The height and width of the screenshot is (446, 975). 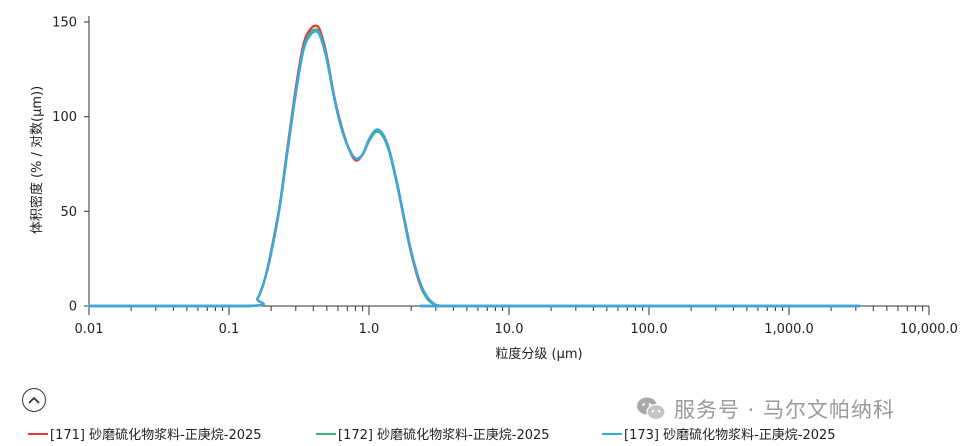 What do you see at coordinates (785, 410) in the screenshot?
I see `watermark-text: 服务号 · 马尔文帕纳科` at bounding box center [785, 410].